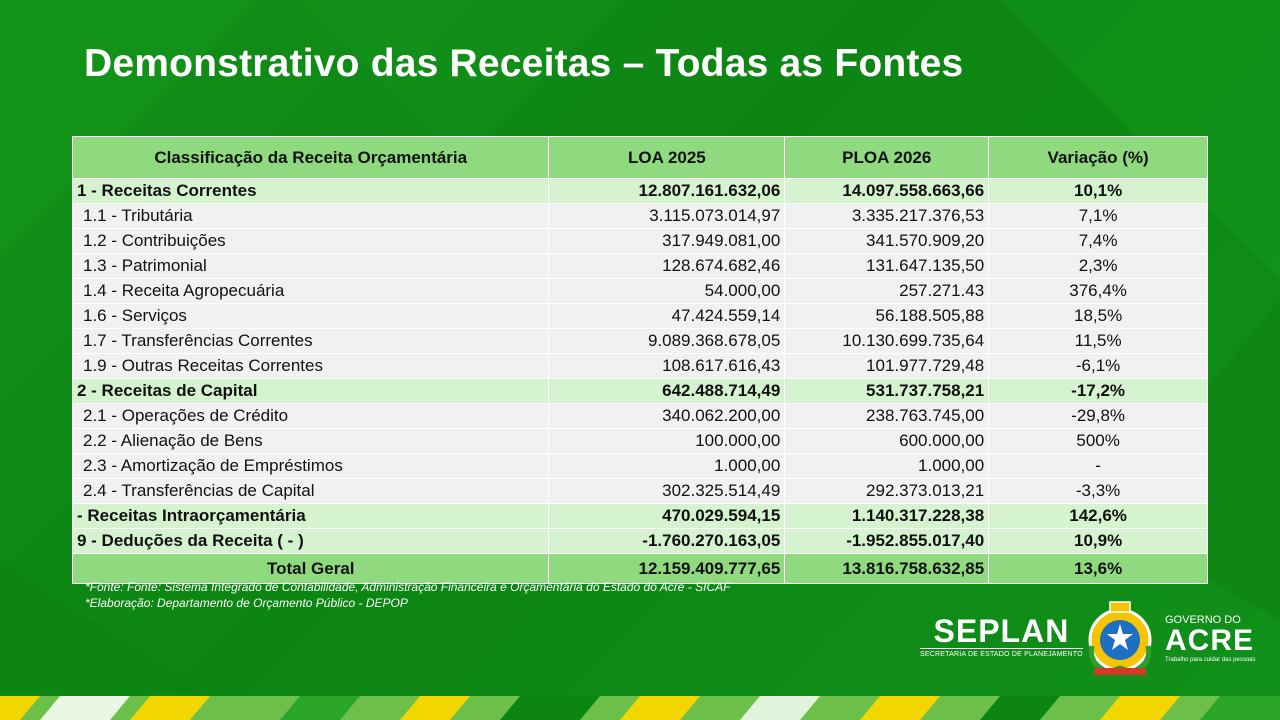 This screenshot has height=720, width=1280. Describe the element at coordinates (1098, 516) in the screenshot. I see `variation-value: 142,6%` at that location.